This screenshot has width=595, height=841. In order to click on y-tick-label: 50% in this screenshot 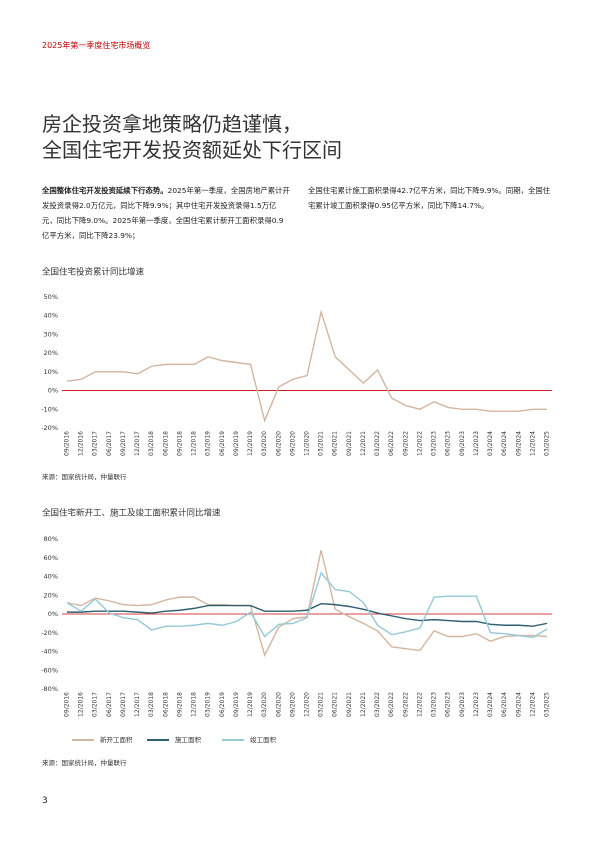, I will do `click(51, 297)`.